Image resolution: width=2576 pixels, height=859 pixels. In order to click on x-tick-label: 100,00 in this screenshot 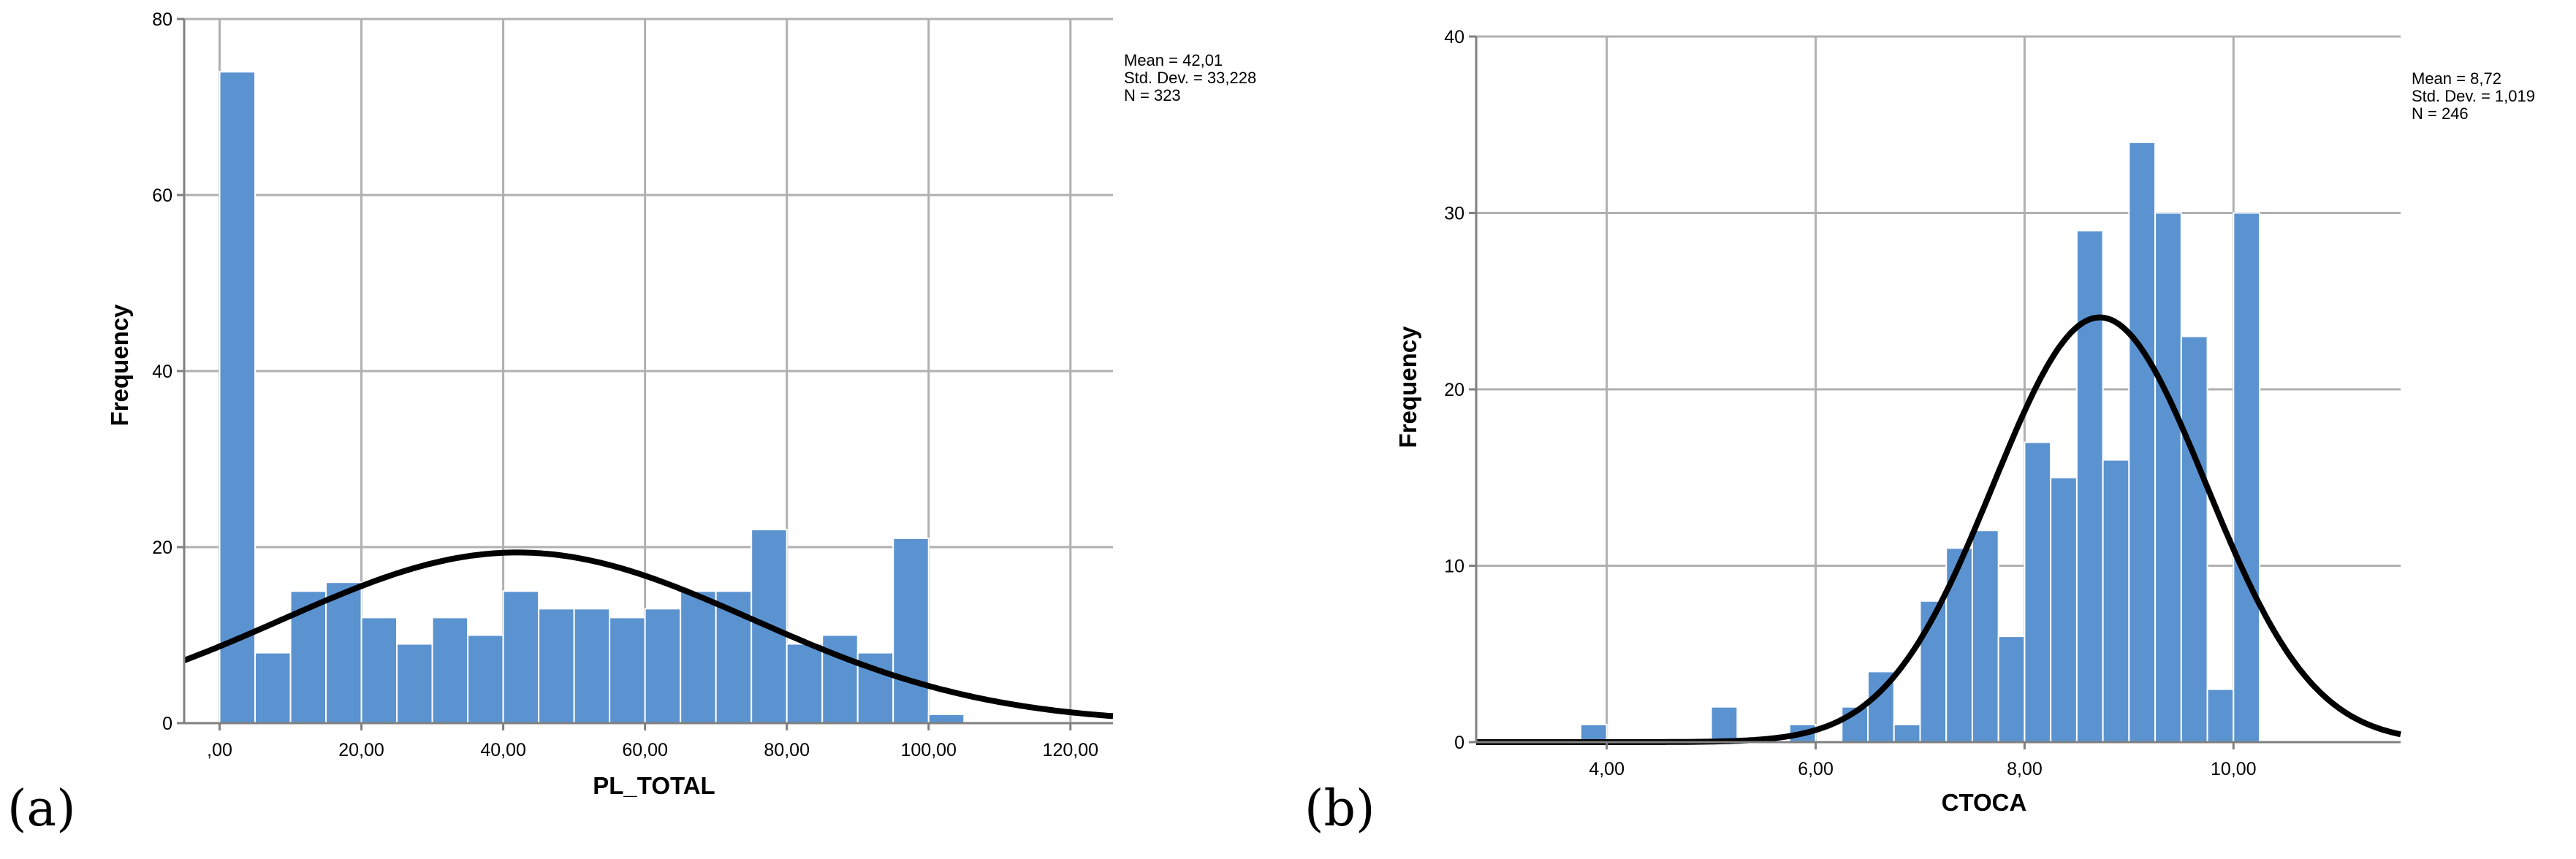, I will do `click(929, 750)`.